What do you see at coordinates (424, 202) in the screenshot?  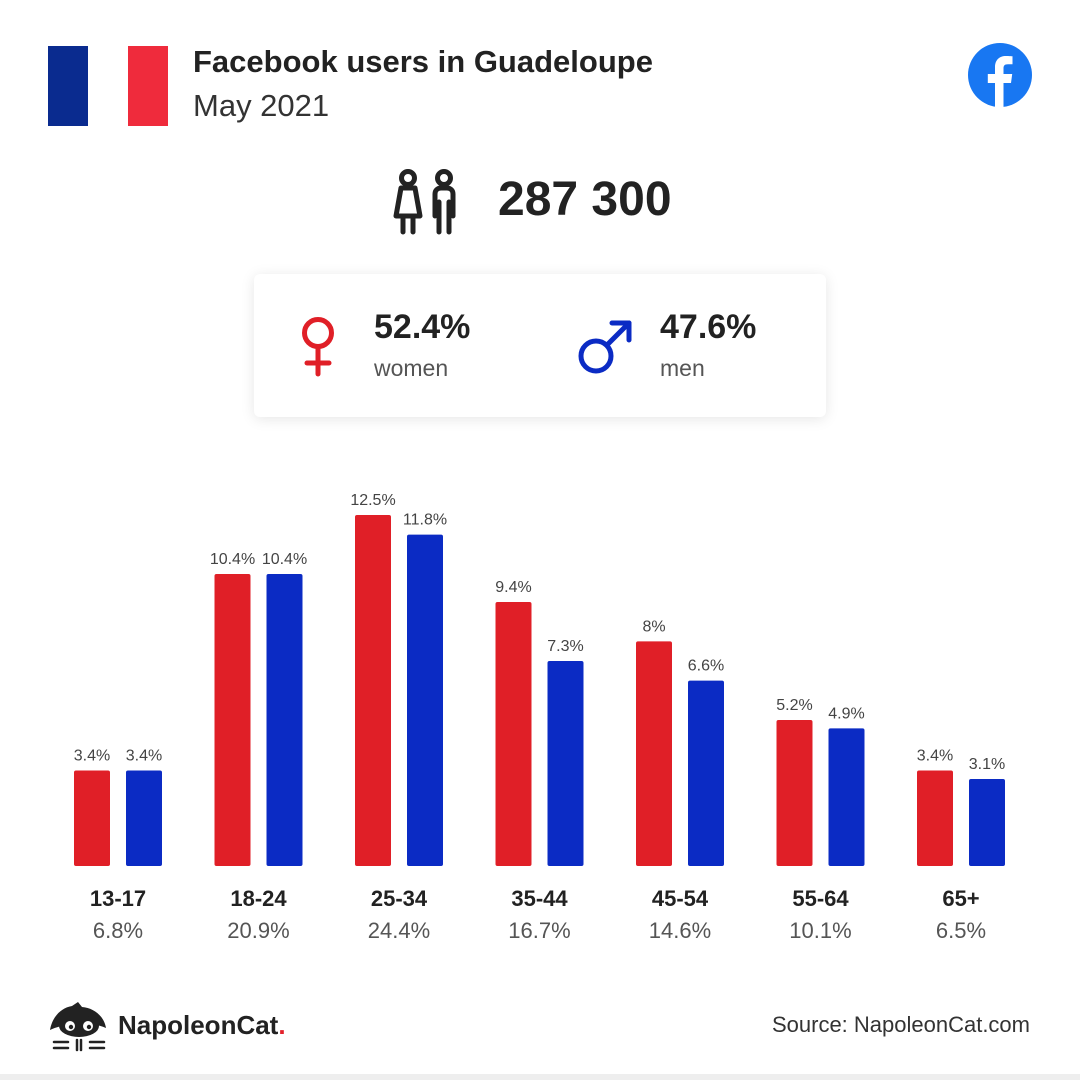 I see `users-icon` at bounding box center [424, 202].